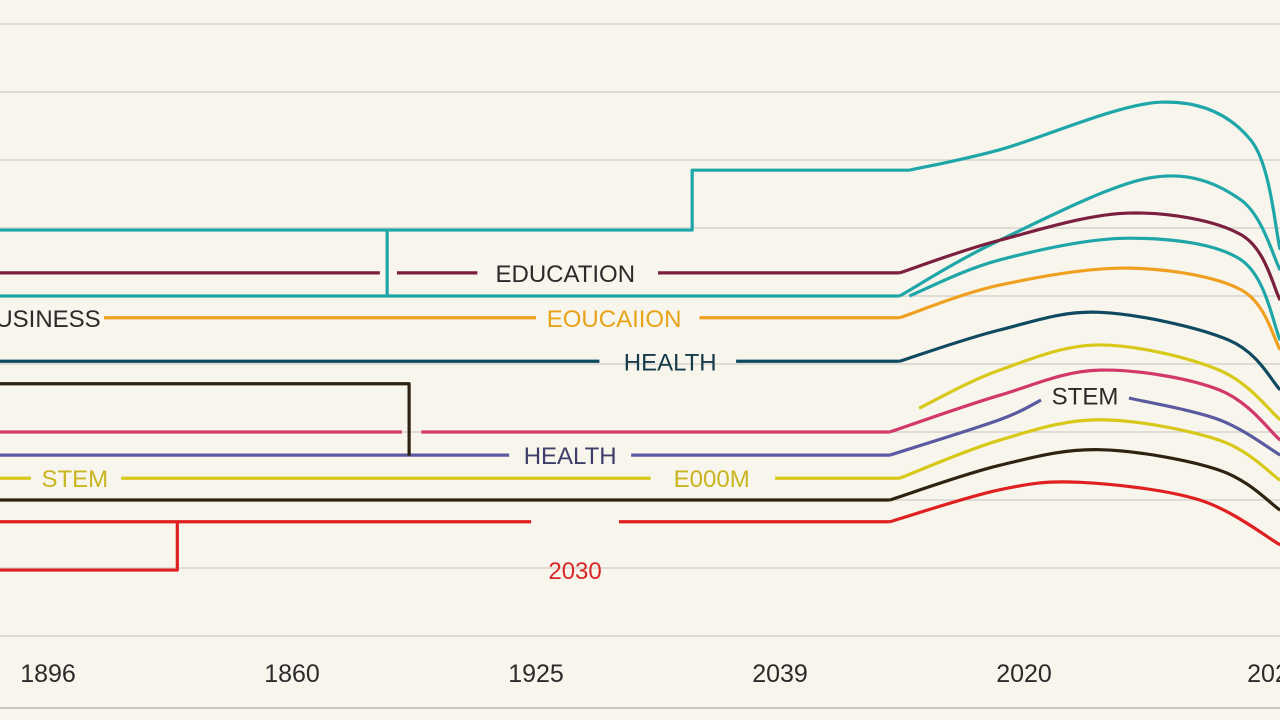 The image size is (1280, 720). What do you see at coordinates (1263, 674) in the screenshot?
I see `x-tick-label: 202` at bounding box center [1263, 674].